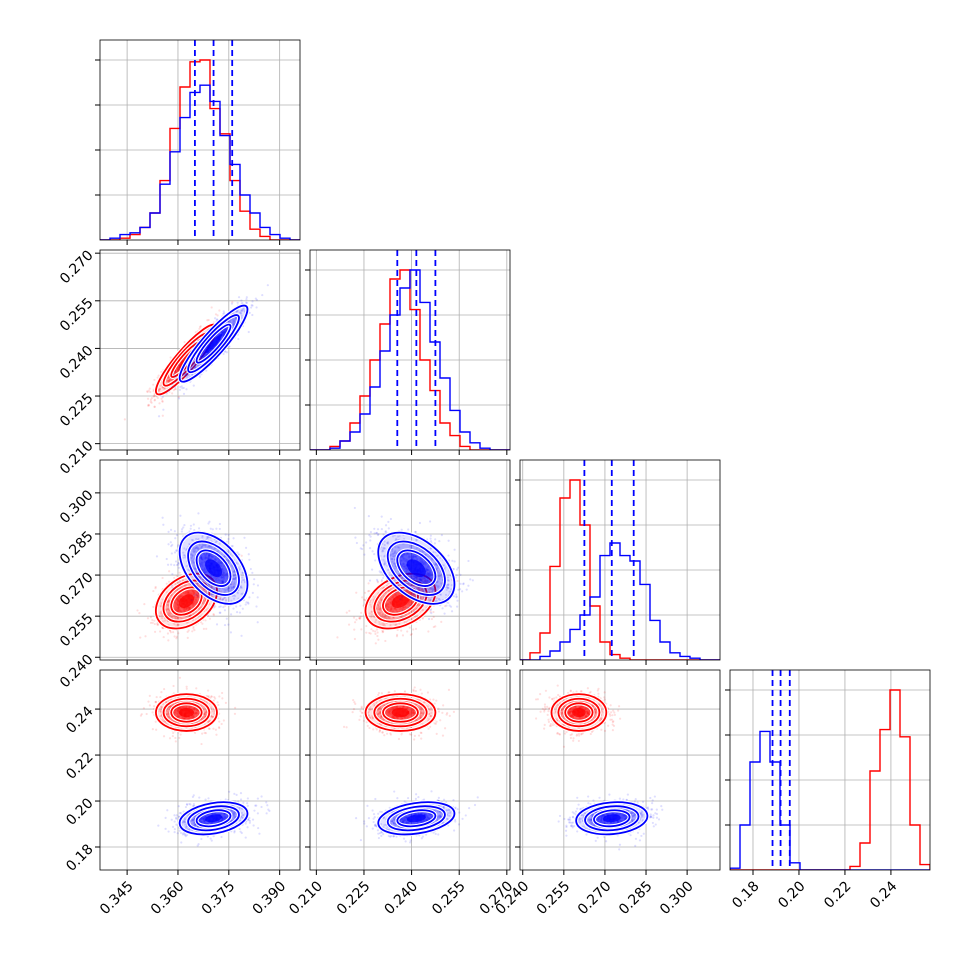  I want to click on x-tick-label: 0.390, so click(270, 898).